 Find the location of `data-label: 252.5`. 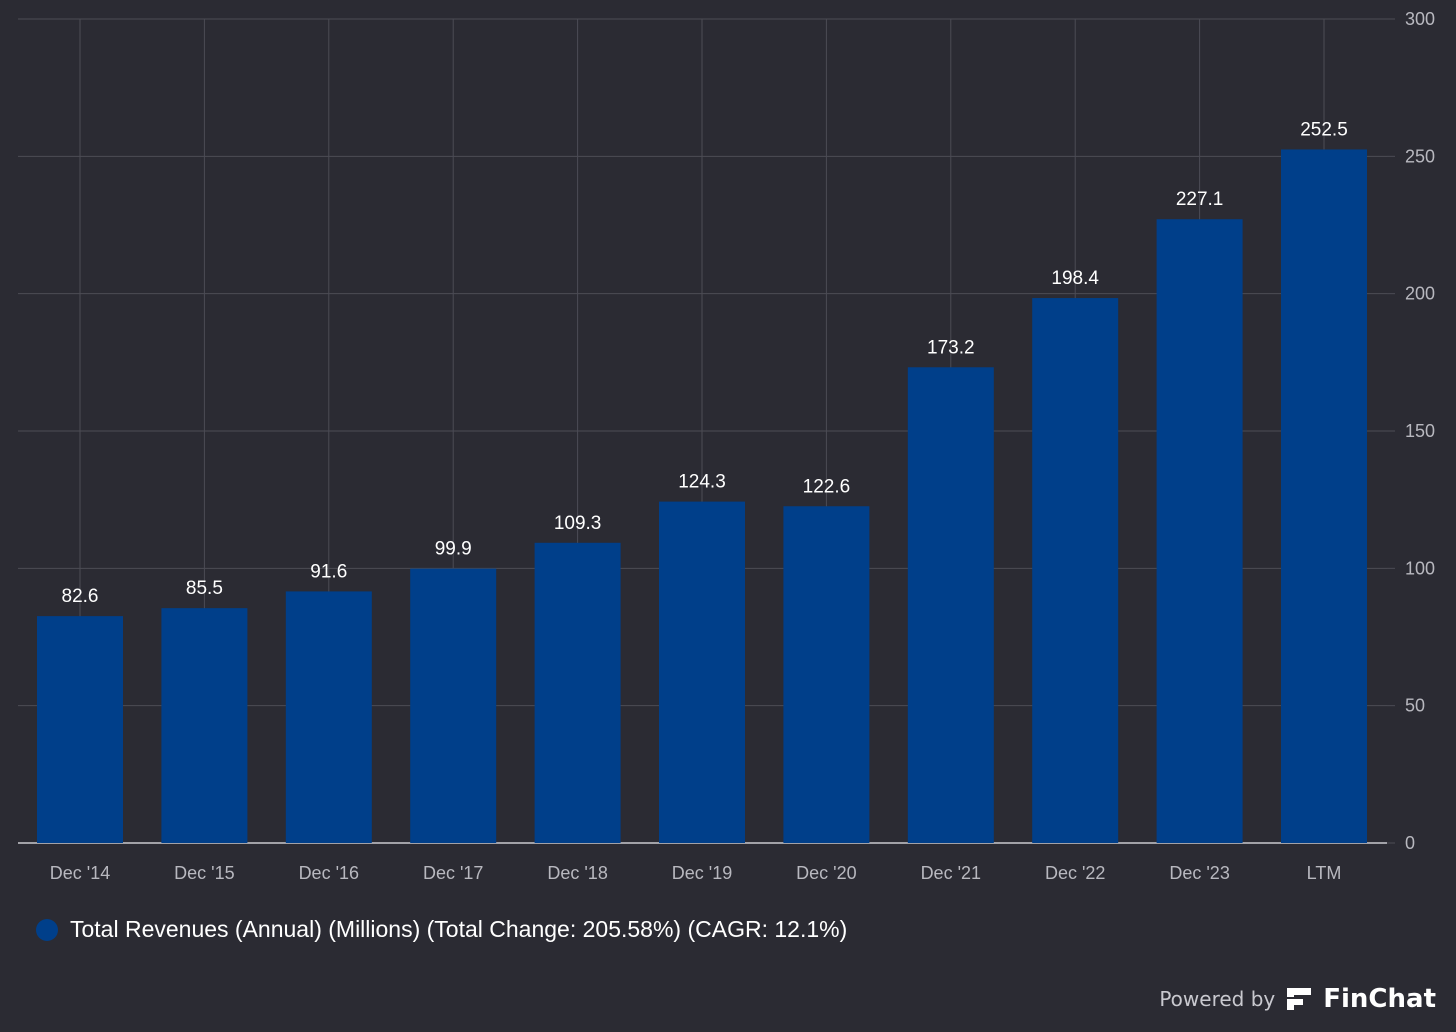

data-label: 252.5 is located at coordinates (1324, 129).